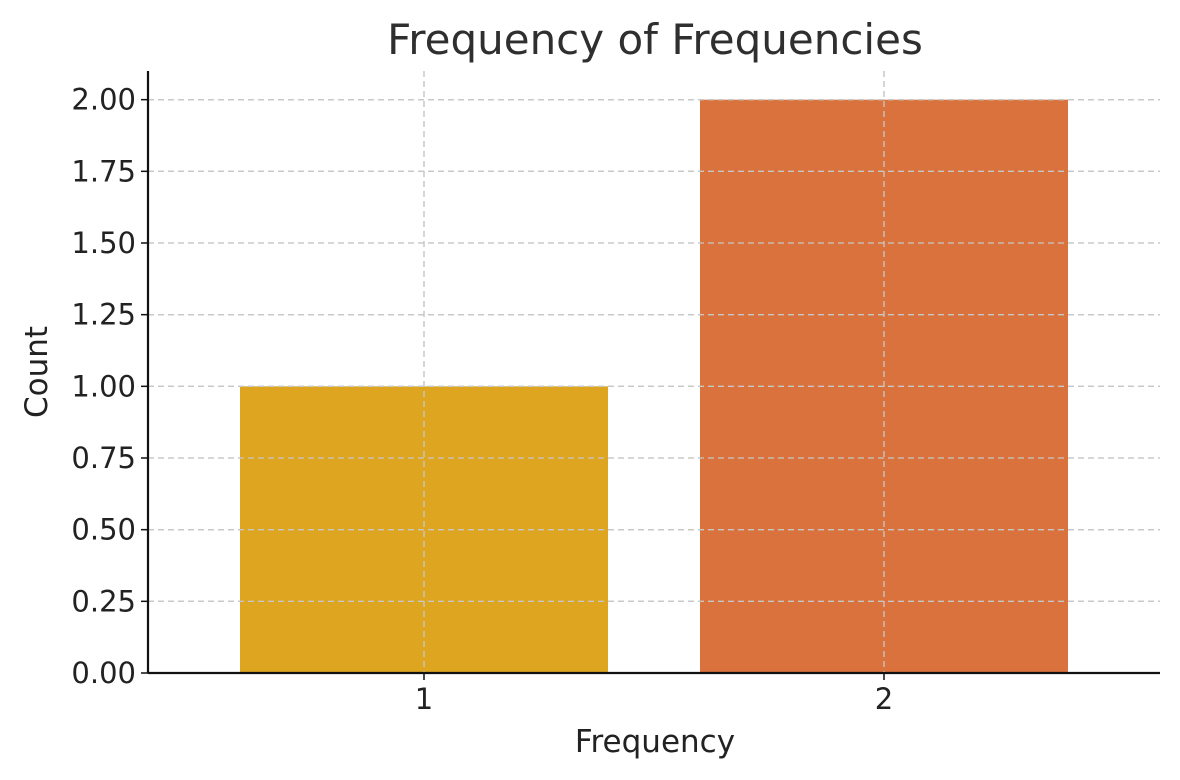 The width and height of the screenshot is (1180, 780). What do you see at coordinates (103, 601) in the screenshot?
I see `y-tick-label: 0.25` at bounding box center [103, 601].